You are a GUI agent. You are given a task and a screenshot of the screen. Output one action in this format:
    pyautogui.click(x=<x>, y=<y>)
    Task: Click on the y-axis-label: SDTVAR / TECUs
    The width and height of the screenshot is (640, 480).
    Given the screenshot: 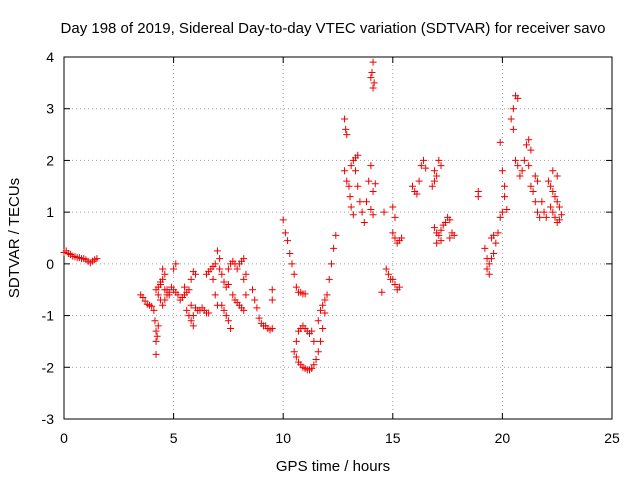 What is the action you would take?
    pyautogui.click(x=14, y=238)
    